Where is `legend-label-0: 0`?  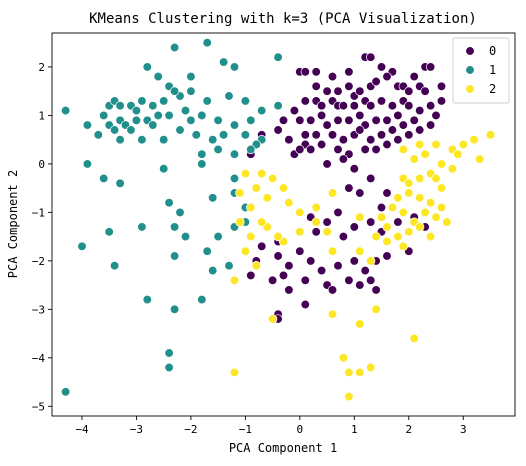
legend-label-0: 0 is located at coordinates (492, 51).